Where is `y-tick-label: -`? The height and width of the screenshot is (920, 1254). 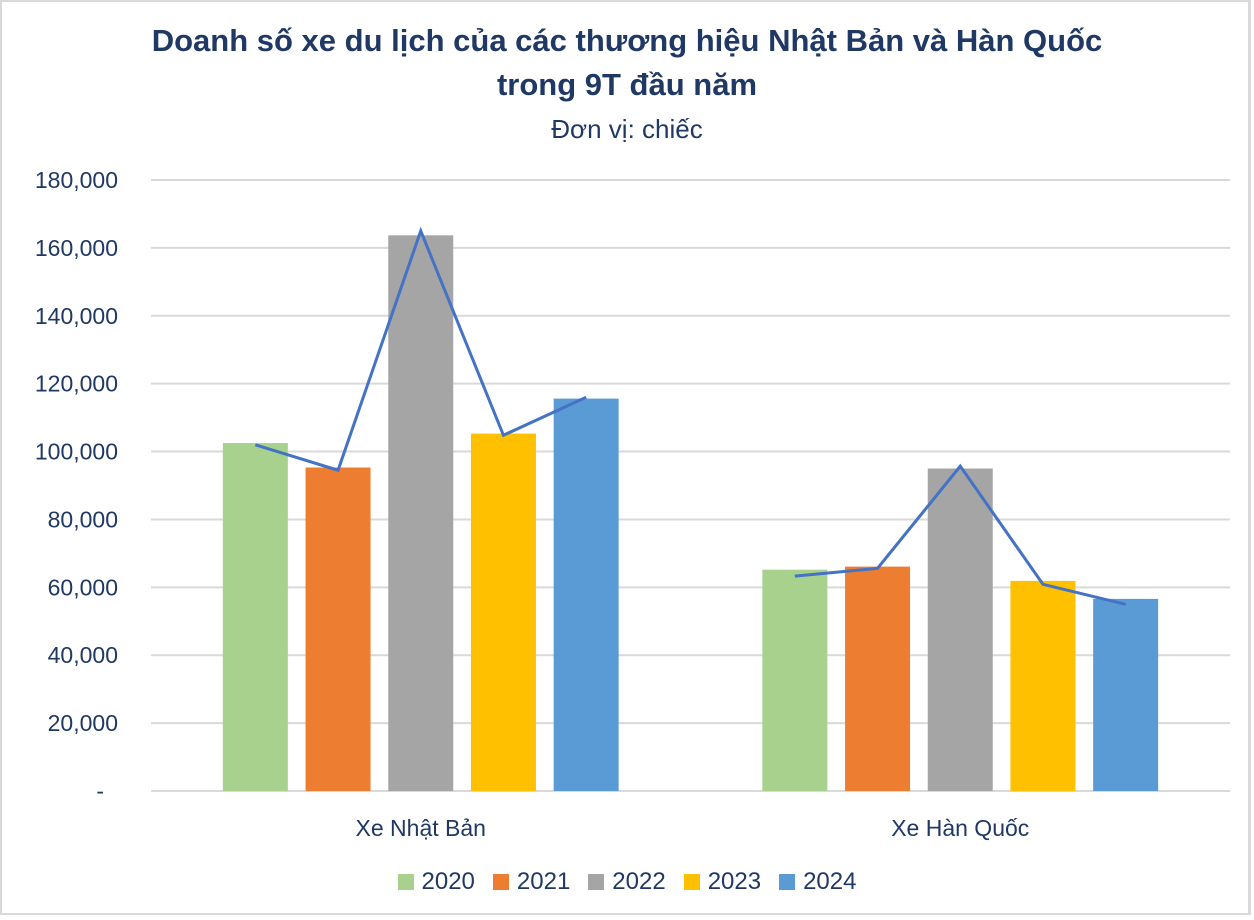 y-tick-label: - is located at coordinates (100, 791).